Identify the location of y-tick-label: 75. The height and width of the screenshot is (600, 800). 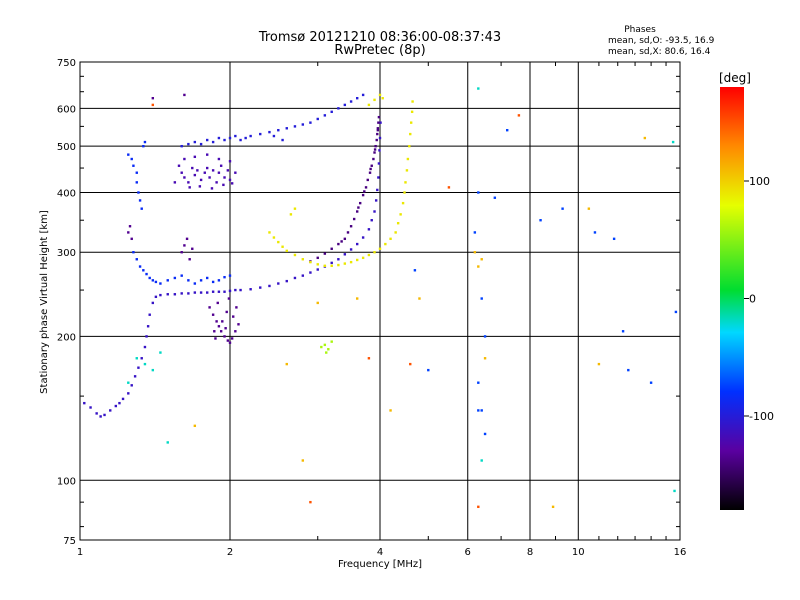
(69, 541).